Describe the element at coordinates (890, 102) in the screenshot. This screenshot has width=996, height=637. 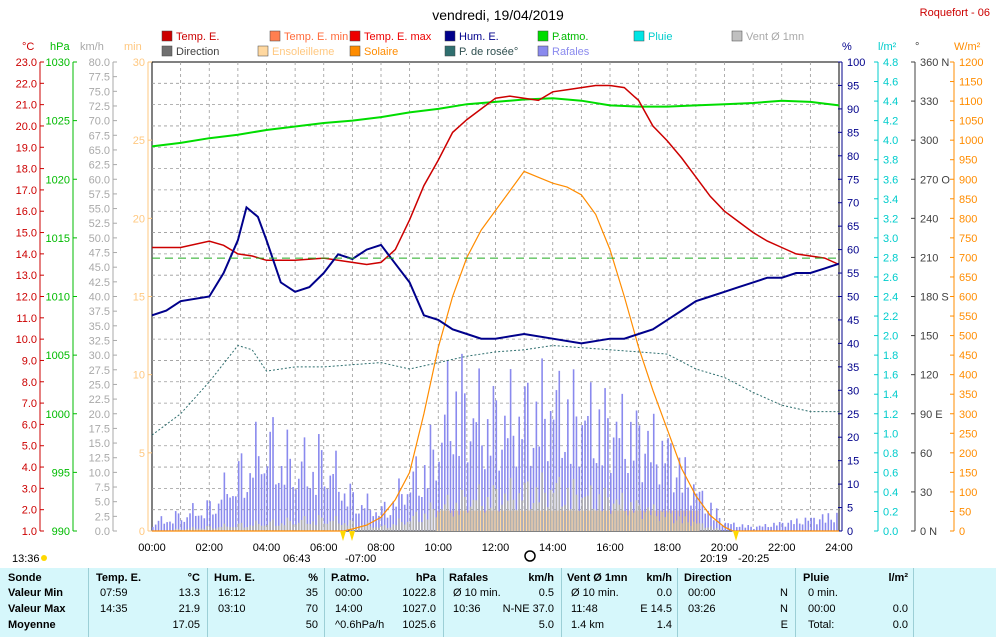
I see `axis-rain-label: 4.4` at that location.